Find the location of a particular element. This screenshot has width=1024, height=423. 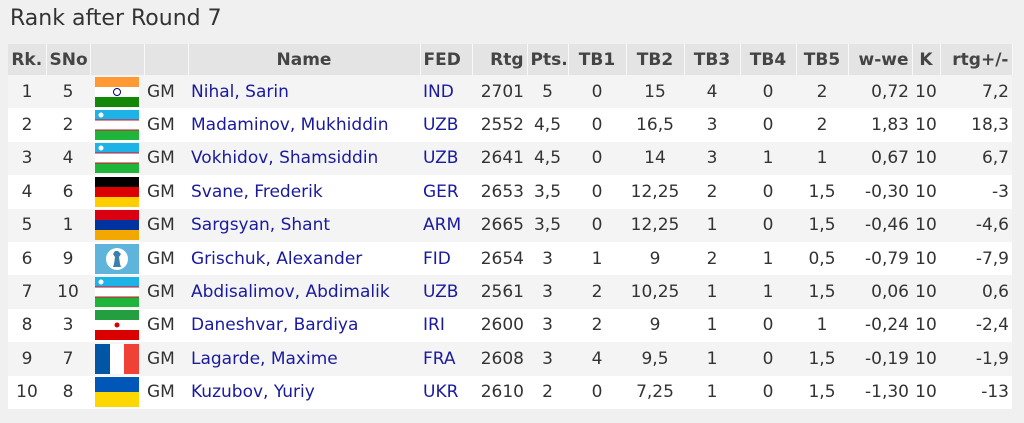

column-header: rtg+/- is located at coordinates (976, 59).